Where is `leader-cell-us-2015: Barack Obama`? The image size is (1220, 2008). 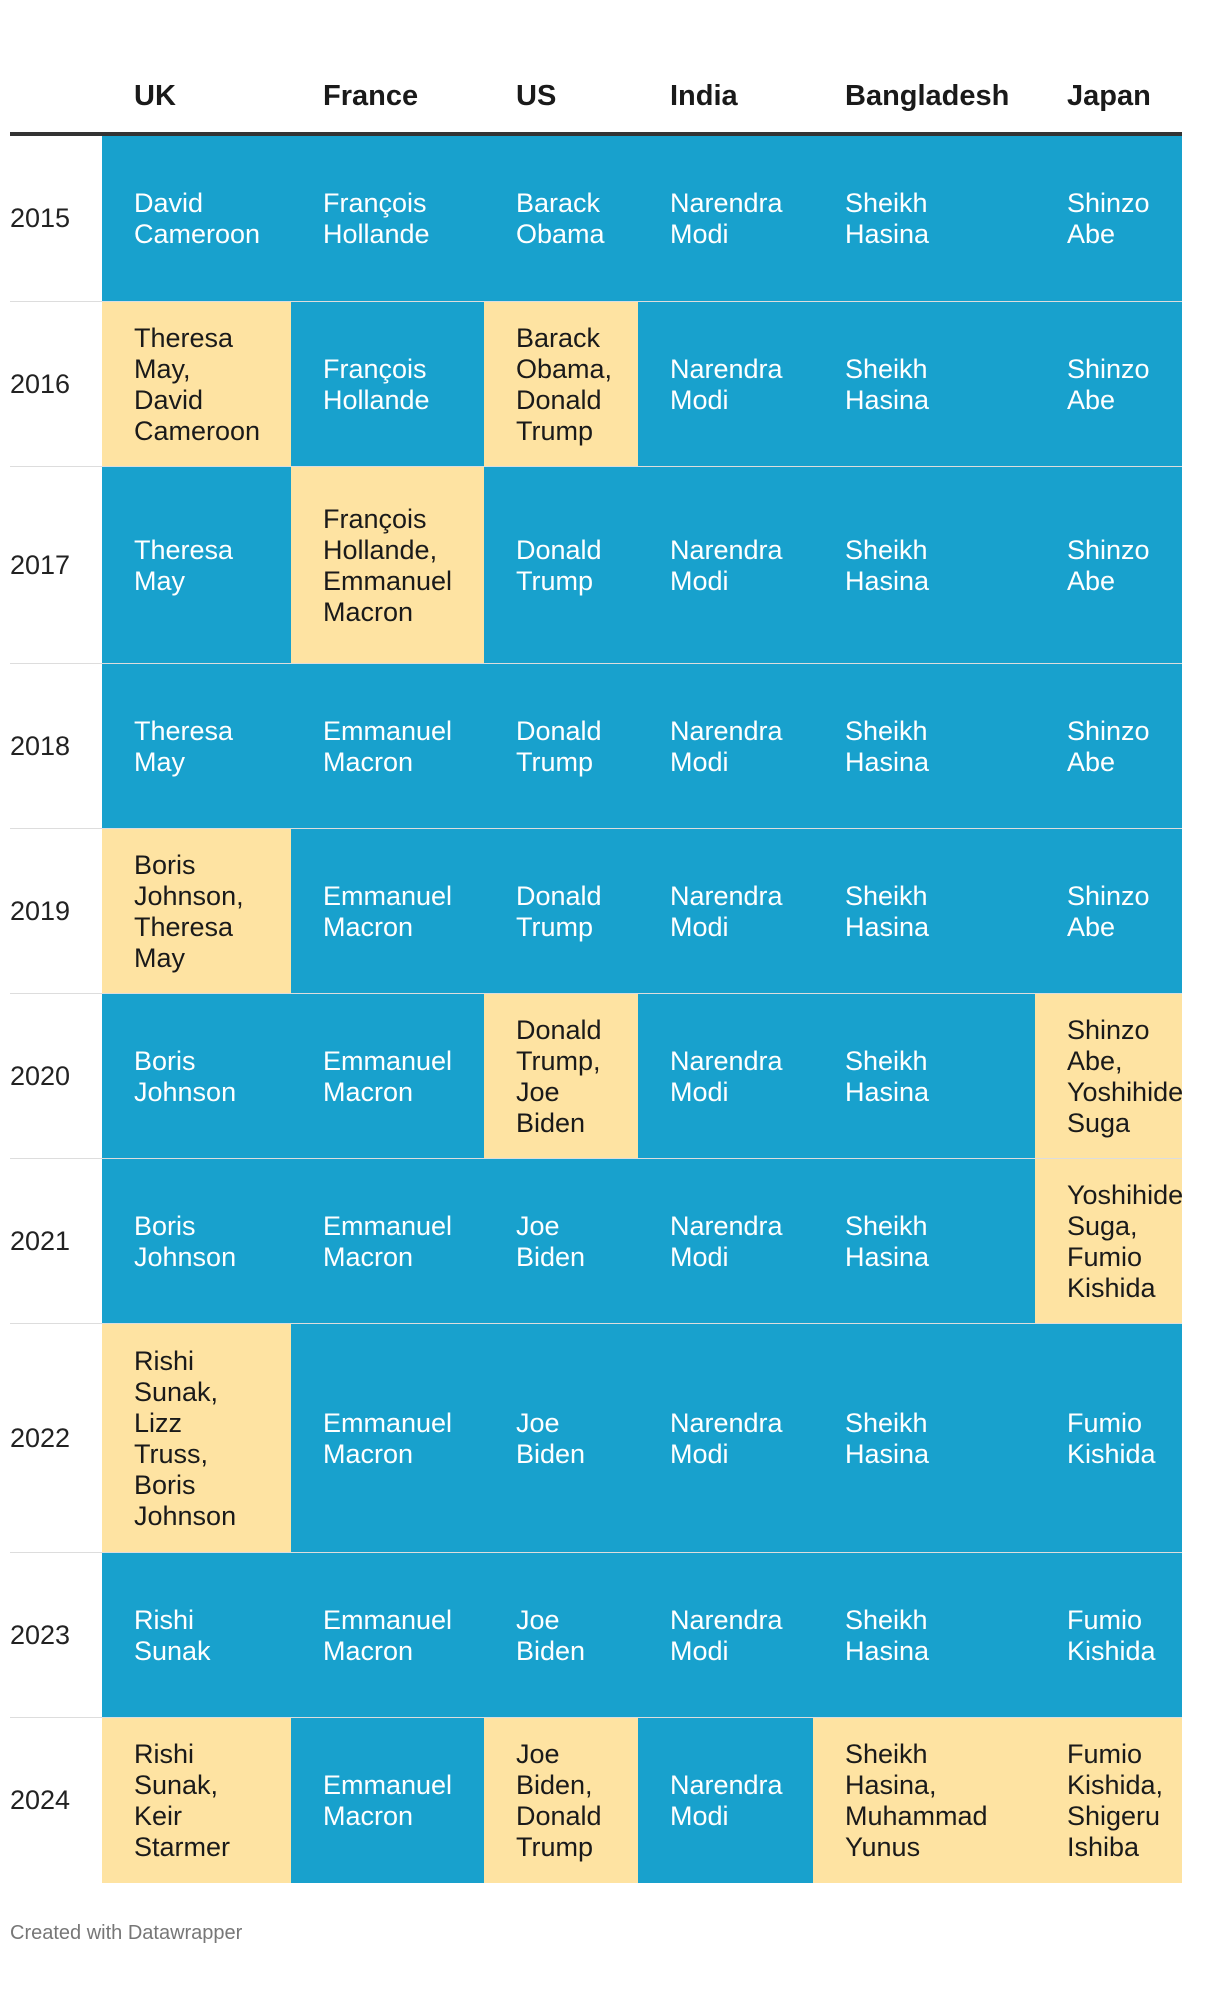
leader-cell-us-2015: Barack Obama is located at coordinates (561, 218).